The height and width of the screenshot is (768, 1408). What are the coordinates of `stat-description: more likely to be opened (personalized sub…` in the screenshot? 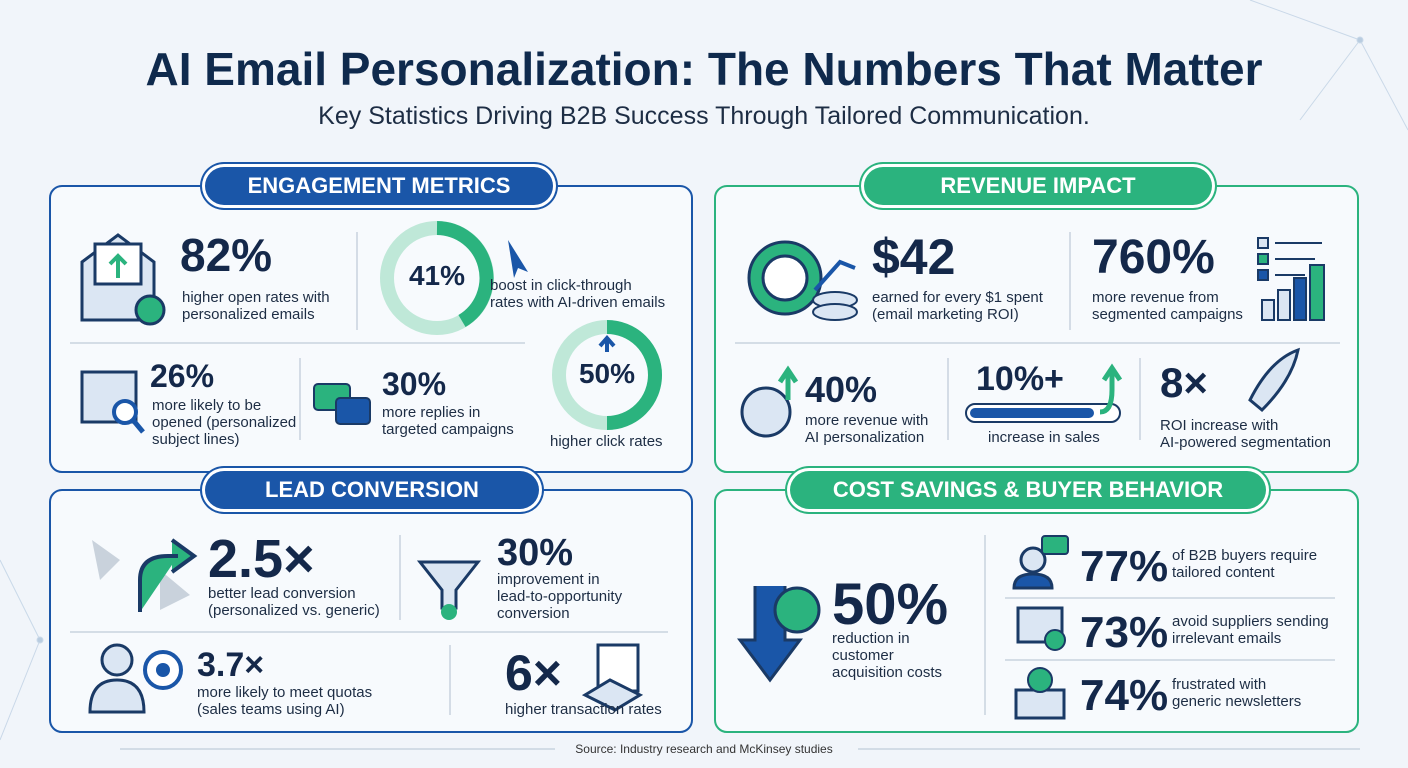 It's located at (224, 422).